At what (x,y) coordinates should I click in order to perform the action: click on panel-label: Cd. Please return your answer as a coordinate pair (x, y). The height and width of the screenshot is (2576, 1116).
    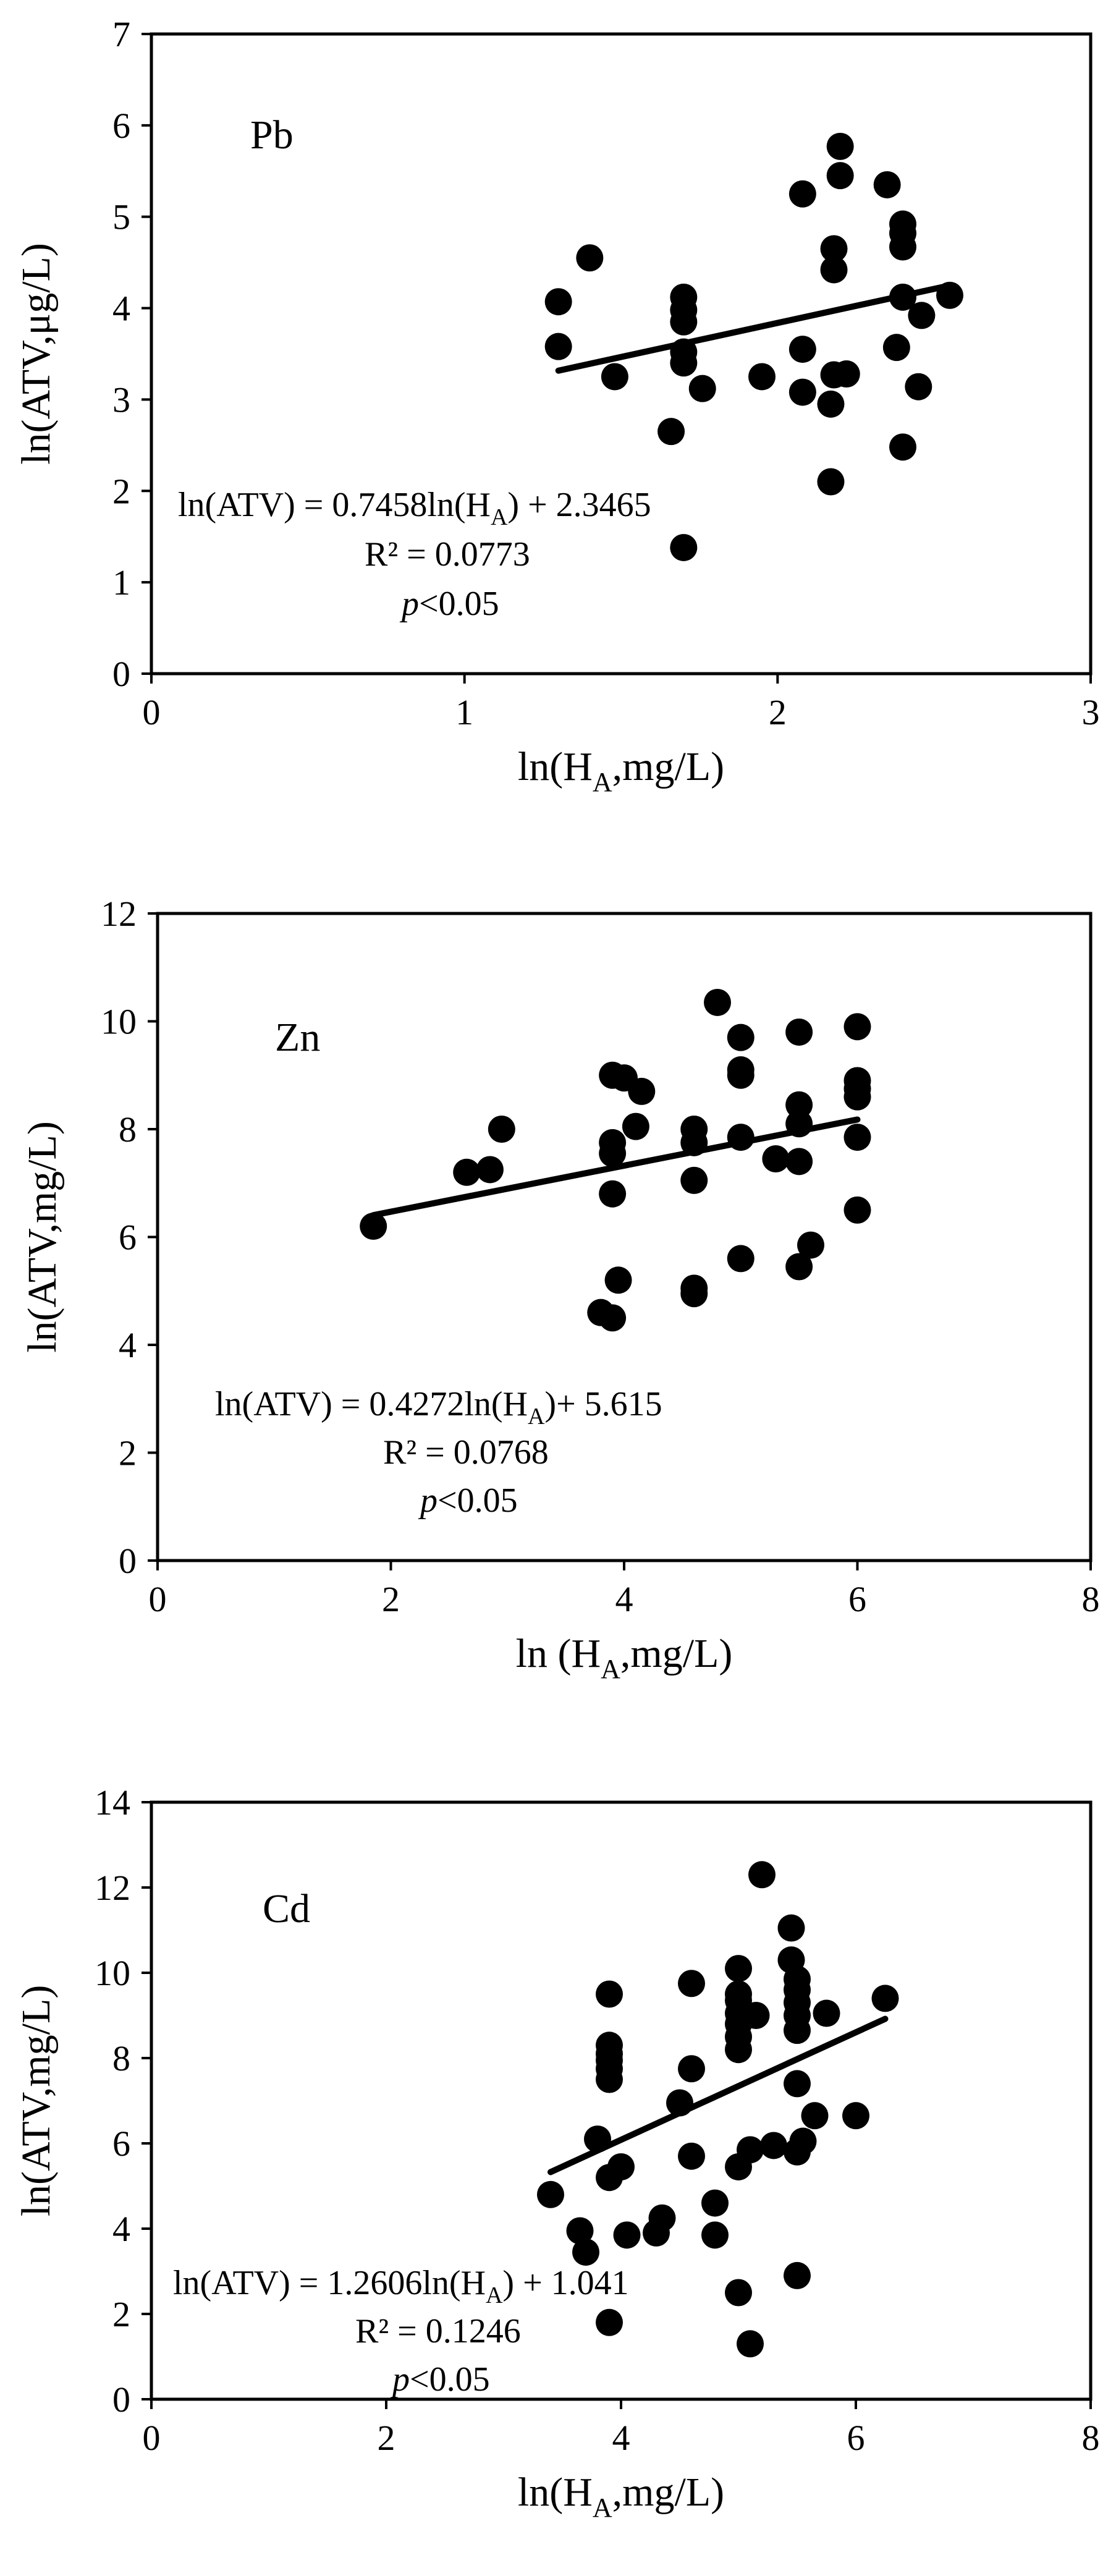
    Looking at the image, I should click on (286, 1908).